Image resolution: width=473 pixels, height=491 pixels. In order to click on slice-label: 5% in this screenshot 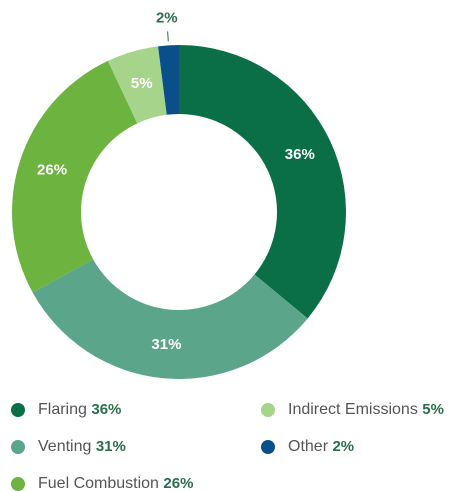, I will do `click(142, 83)`.